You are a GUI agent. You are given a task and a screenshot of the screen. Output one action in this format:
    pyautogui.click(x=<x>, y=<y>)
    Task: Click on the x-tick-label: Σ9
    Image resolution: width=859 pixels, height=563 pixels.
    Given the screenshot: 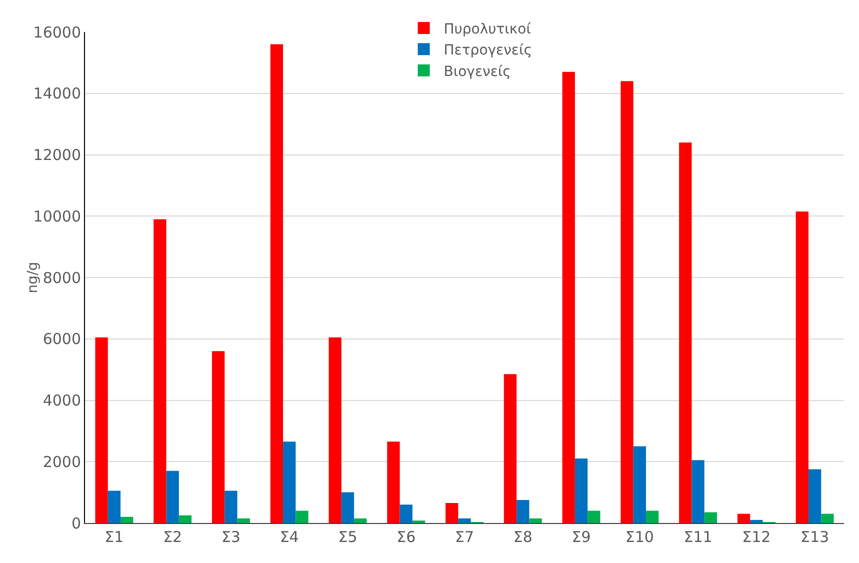 What is the action you would take?
    pyautogui.click(x=581, y=537)
    